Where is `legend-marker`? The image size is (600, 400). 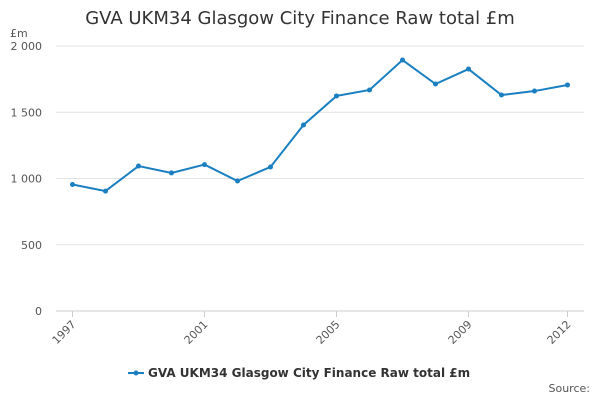 legend-marker is located at coordinates (136, 373).